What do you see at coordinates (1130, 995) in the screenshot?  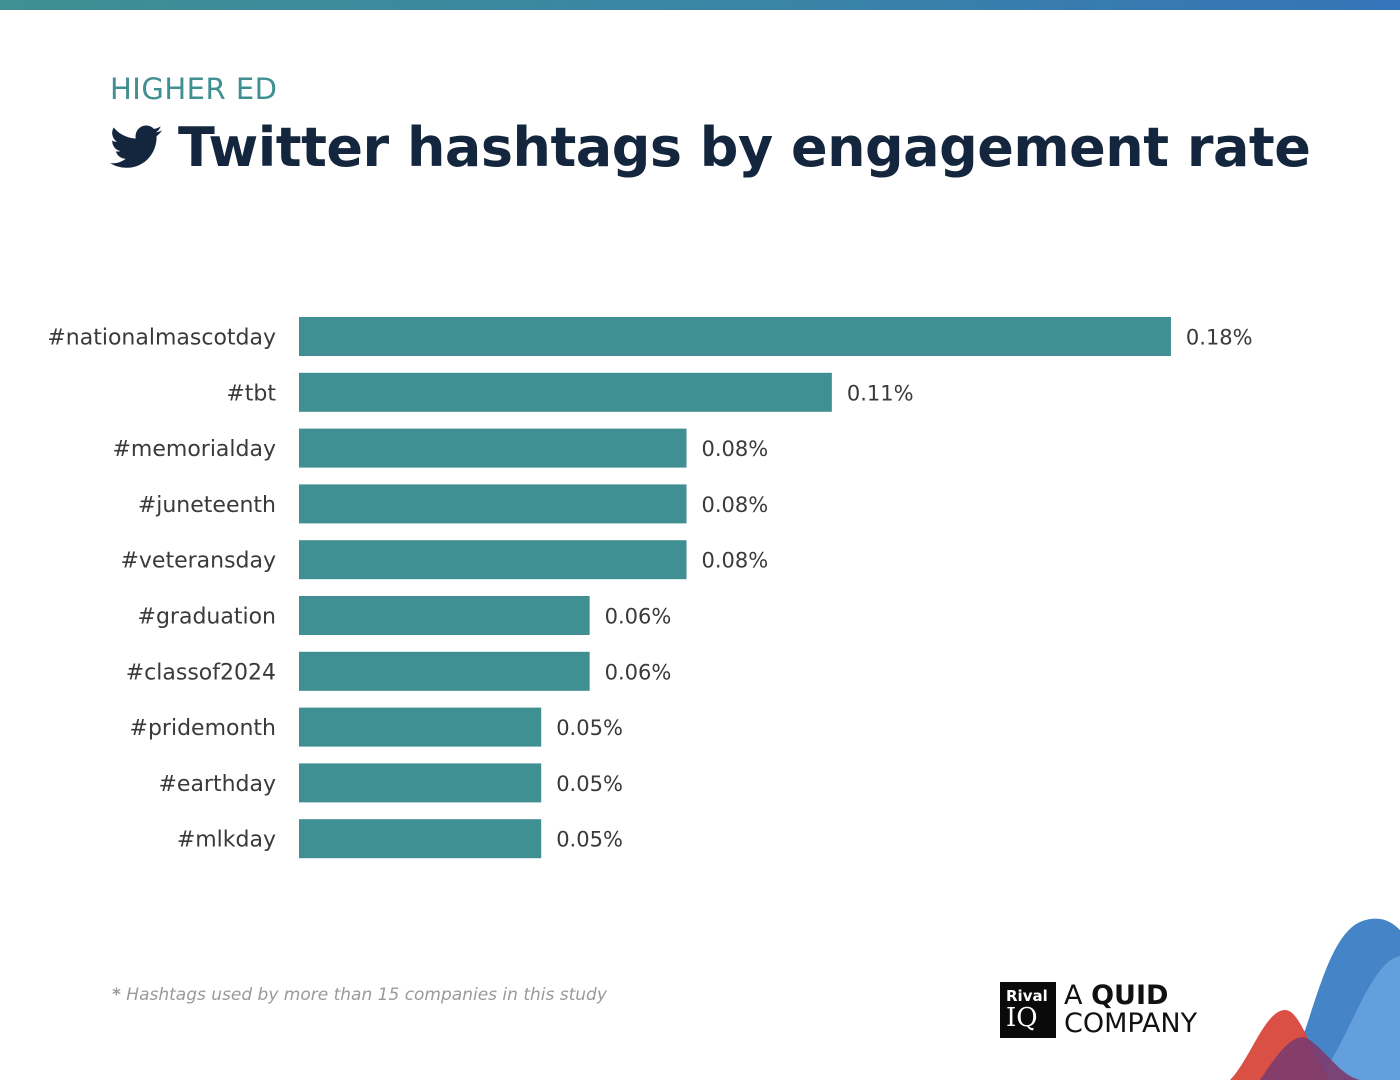 I see `tagline-bold: QUID` at bounding box center [1130, 995].